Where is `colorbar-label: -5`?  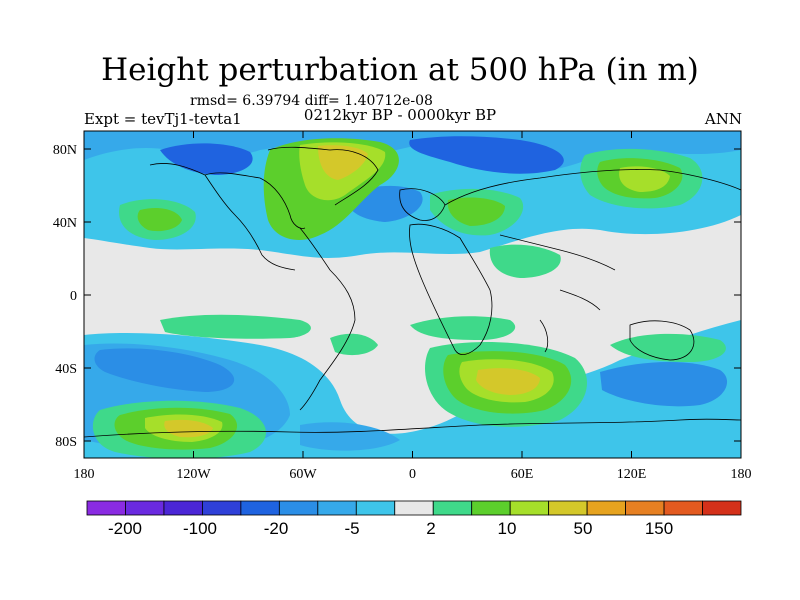
colorbar-label: -5 is located at coordinates (351, 528).